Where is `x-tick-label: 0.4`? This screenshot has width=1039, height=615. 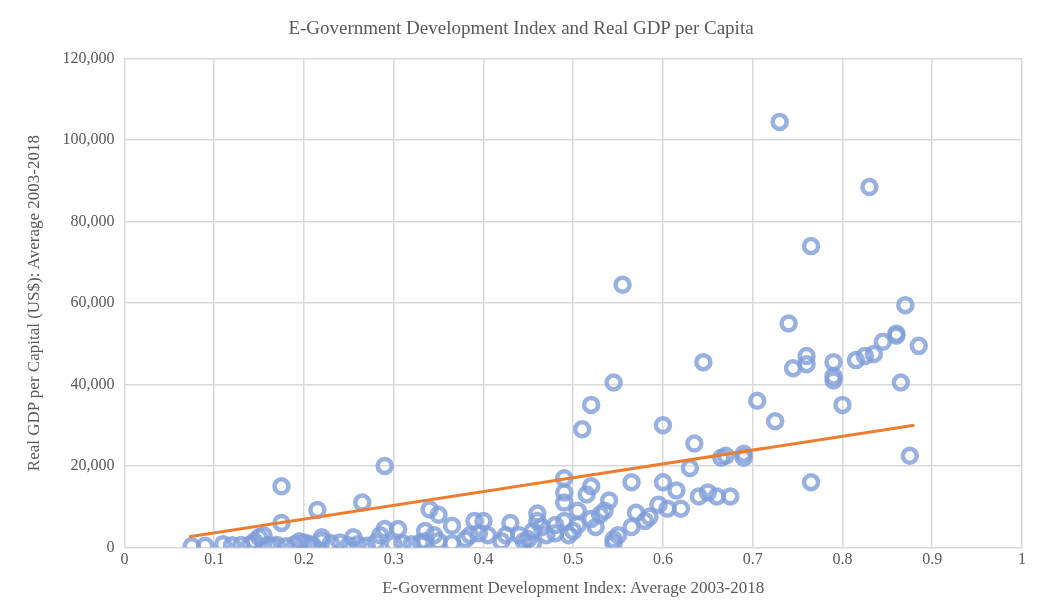
x-tick-label: 0.4 is located at coordinates (483, 559).